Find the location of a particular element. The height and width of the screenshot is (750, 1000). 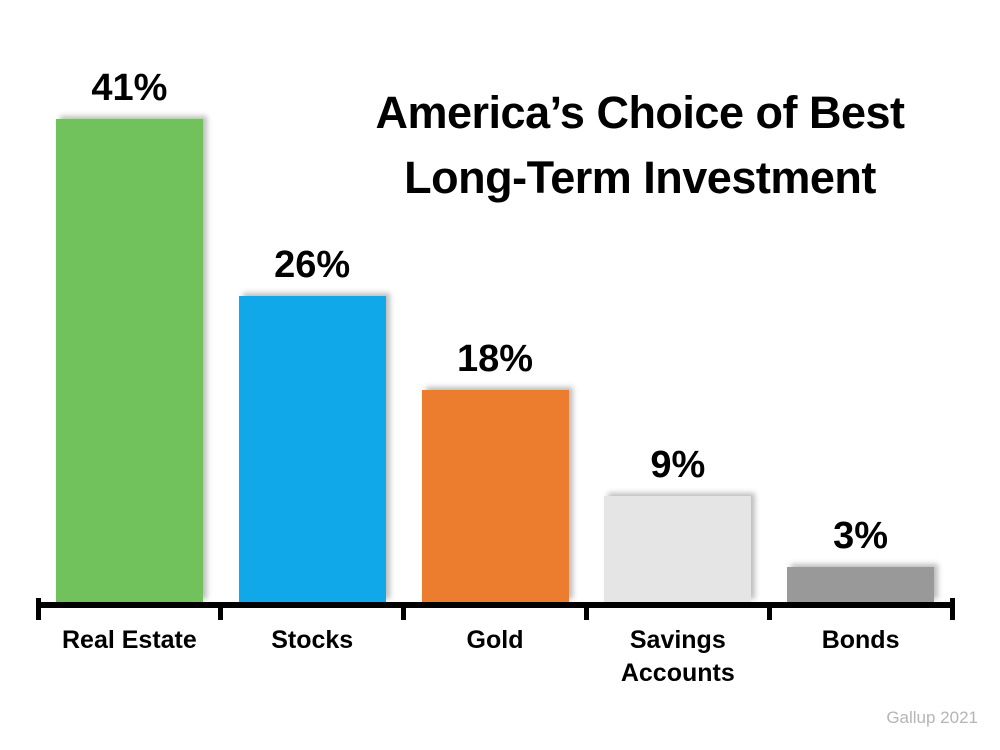

bar-value-label-gold: 18% is located at coordinates (495, 358).